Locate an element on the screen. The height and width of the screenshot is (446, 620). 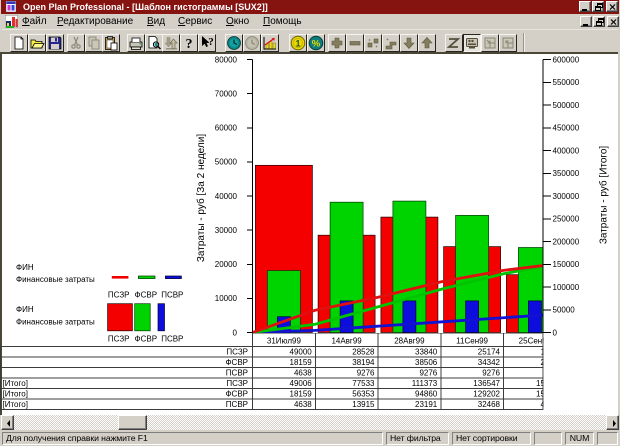
svg-text: 40000 is located at coordinates (226, 196).